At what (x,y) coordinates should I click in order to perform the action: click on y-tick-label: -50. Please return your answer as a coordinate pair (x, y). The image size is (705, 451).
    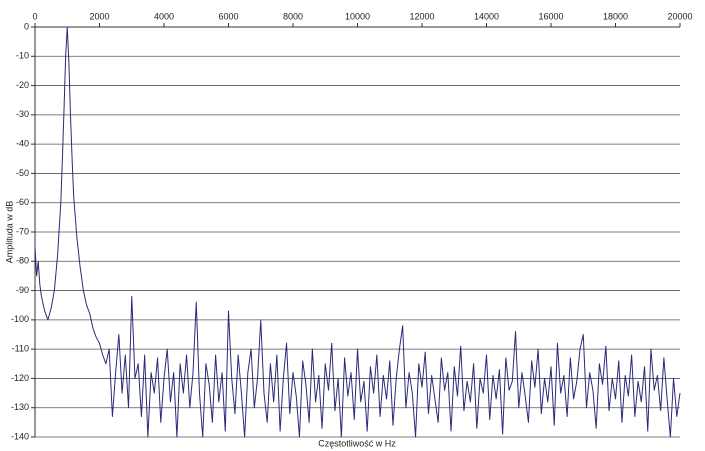
    Looking at the image, I should click on (22, 173).